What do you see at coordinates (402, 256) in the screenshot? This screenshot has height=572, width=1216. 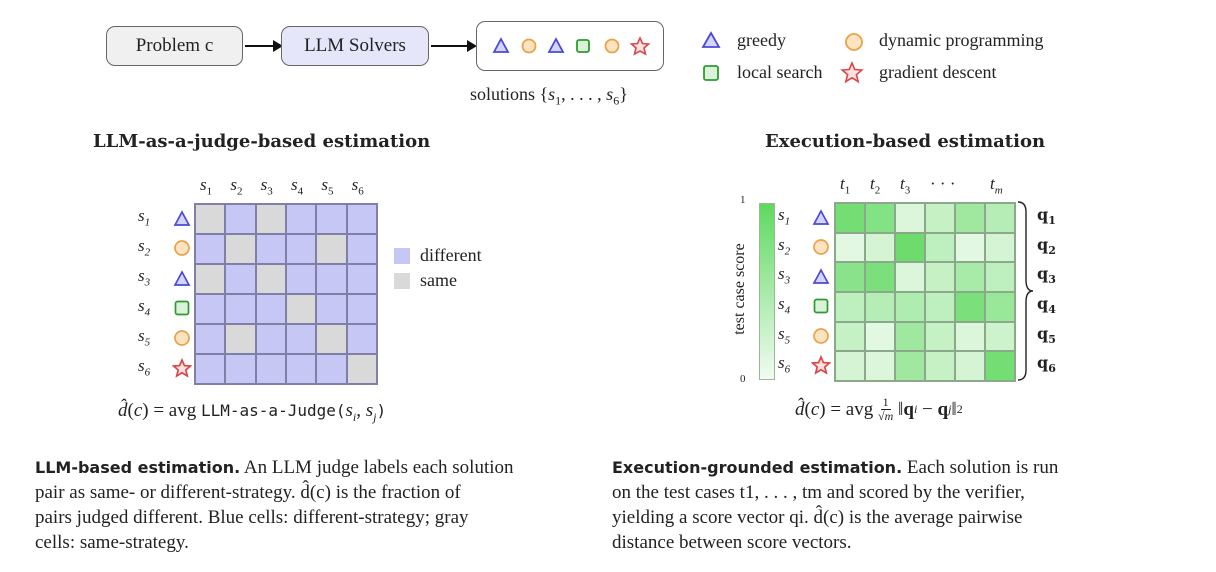 I see `legend-different-swatch` at bounding box center [402, 256].